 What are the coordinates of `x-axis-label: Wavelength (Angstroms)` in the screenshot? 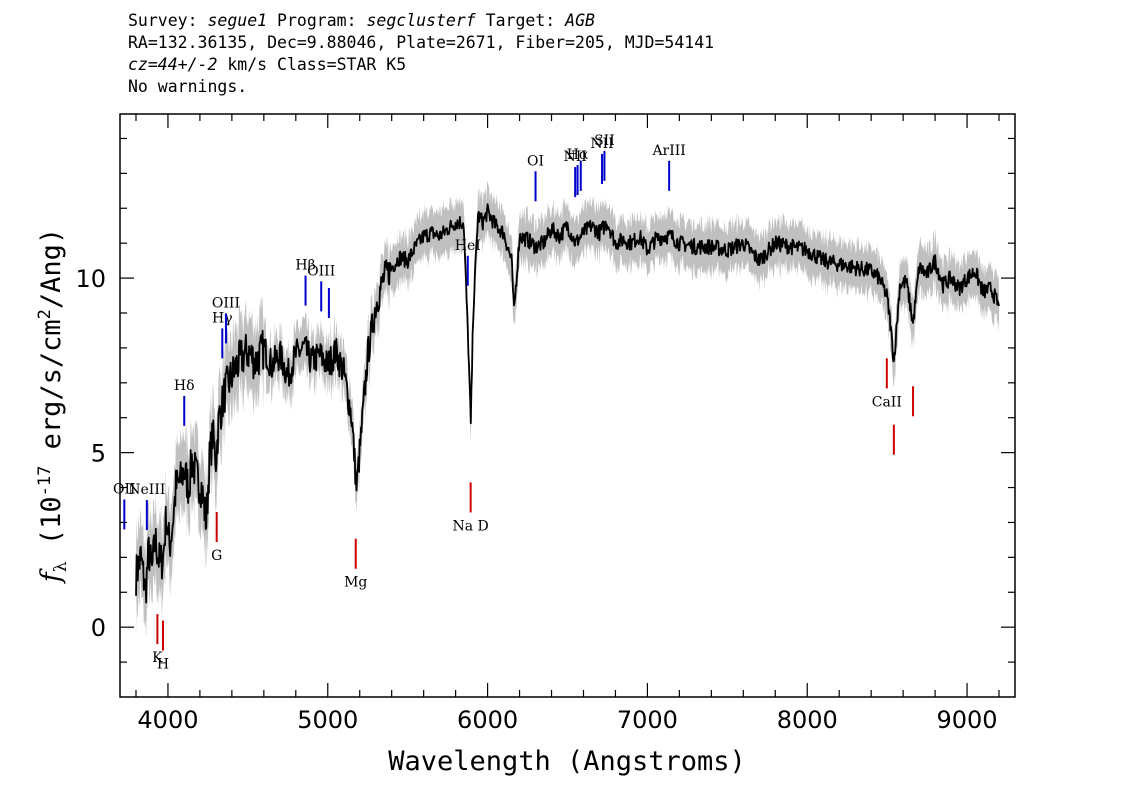 It's located at (567, 761).